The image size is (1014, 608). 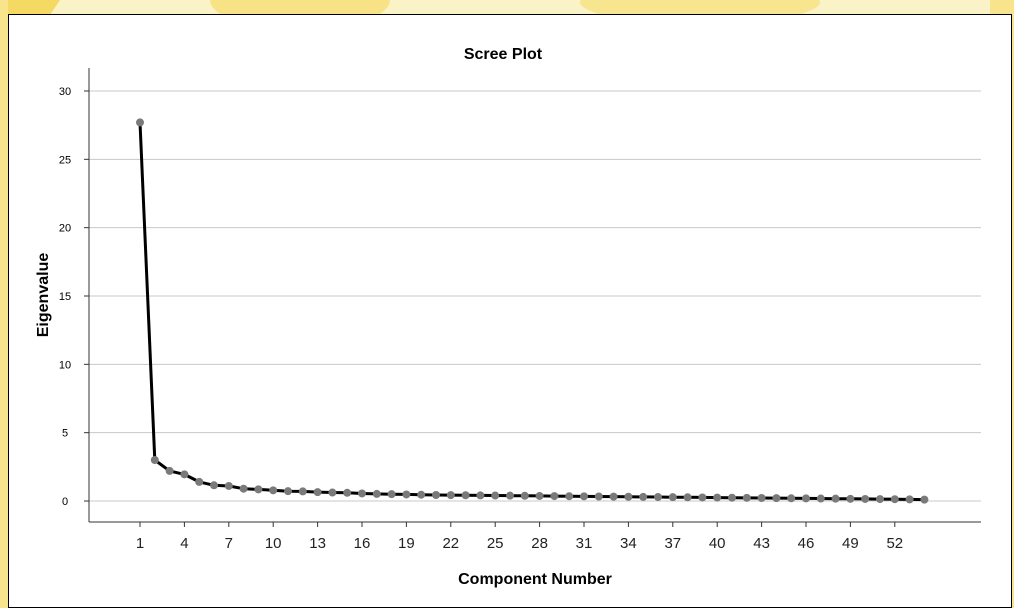 I want to click on y-tick-label-5: 5, so click(x=65, y=434).